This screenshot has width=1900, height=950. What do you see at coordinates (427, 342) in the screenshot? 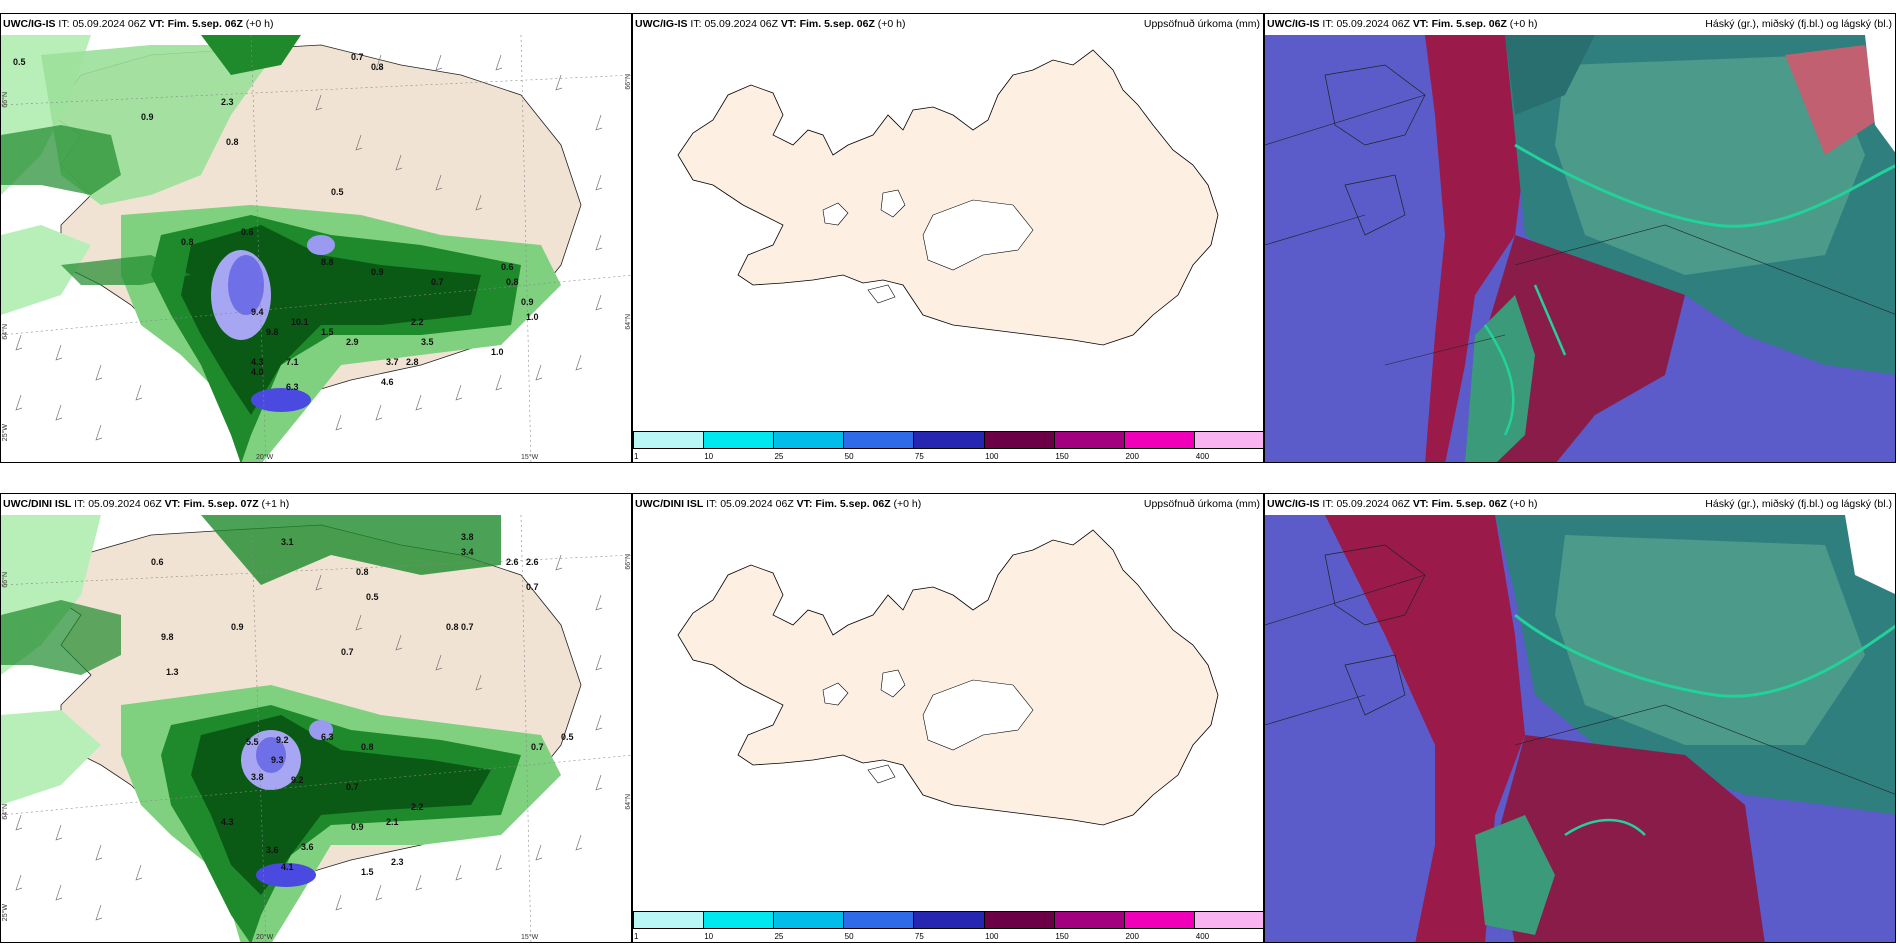
I see `precip-value-label: 3.5` at bounding box center [427, 342].